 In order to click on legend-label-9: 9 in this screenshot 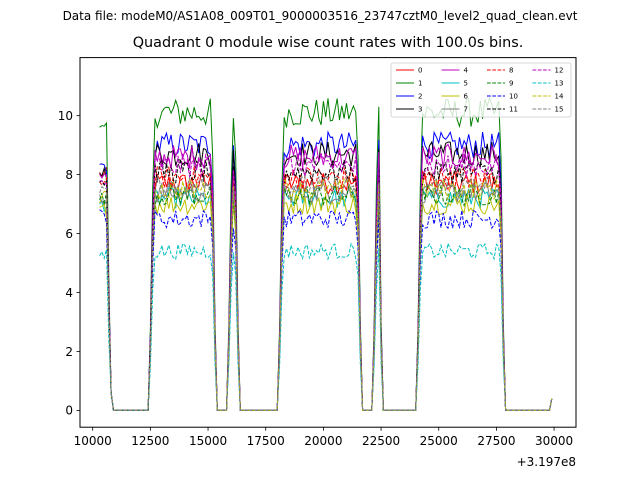, I will do `click(511, 84)`.